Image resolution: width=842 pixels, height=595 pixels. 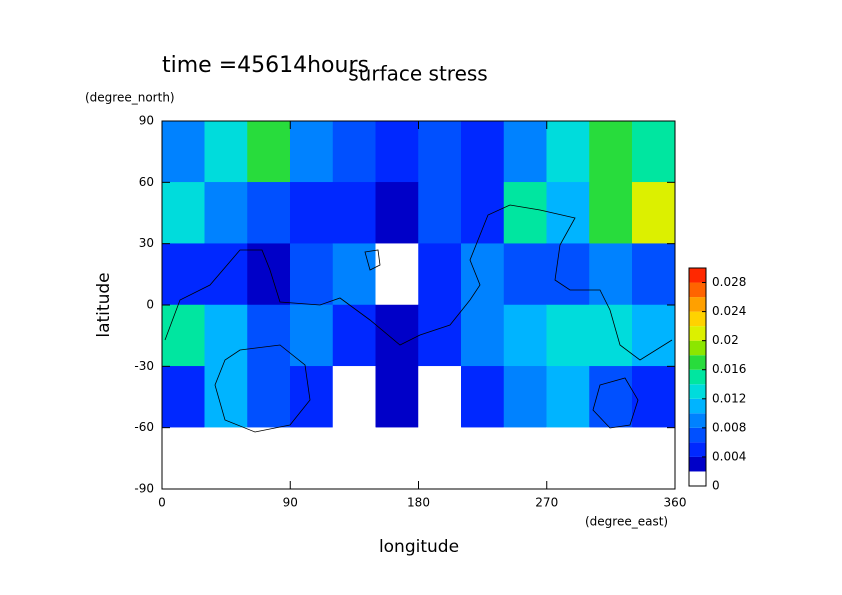 What do you see at coordinates (162, 503) in the screenshot?
I see `x-tick-label: 0` at bounding box center [162, 503].